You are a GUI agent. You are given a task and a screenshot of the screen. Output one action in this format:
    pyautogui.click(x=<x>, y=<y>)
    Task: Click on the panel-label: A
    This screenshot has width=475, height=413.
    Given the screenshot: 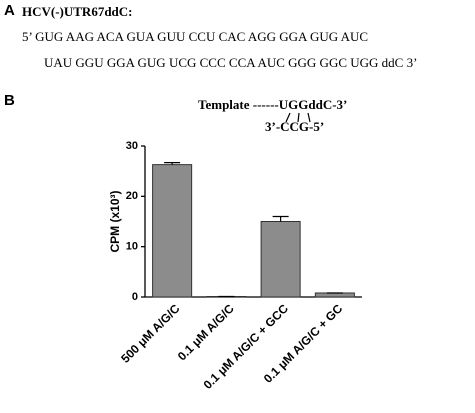 What is the action you would take?
    pyautogui.click(x=9, y=10)
    